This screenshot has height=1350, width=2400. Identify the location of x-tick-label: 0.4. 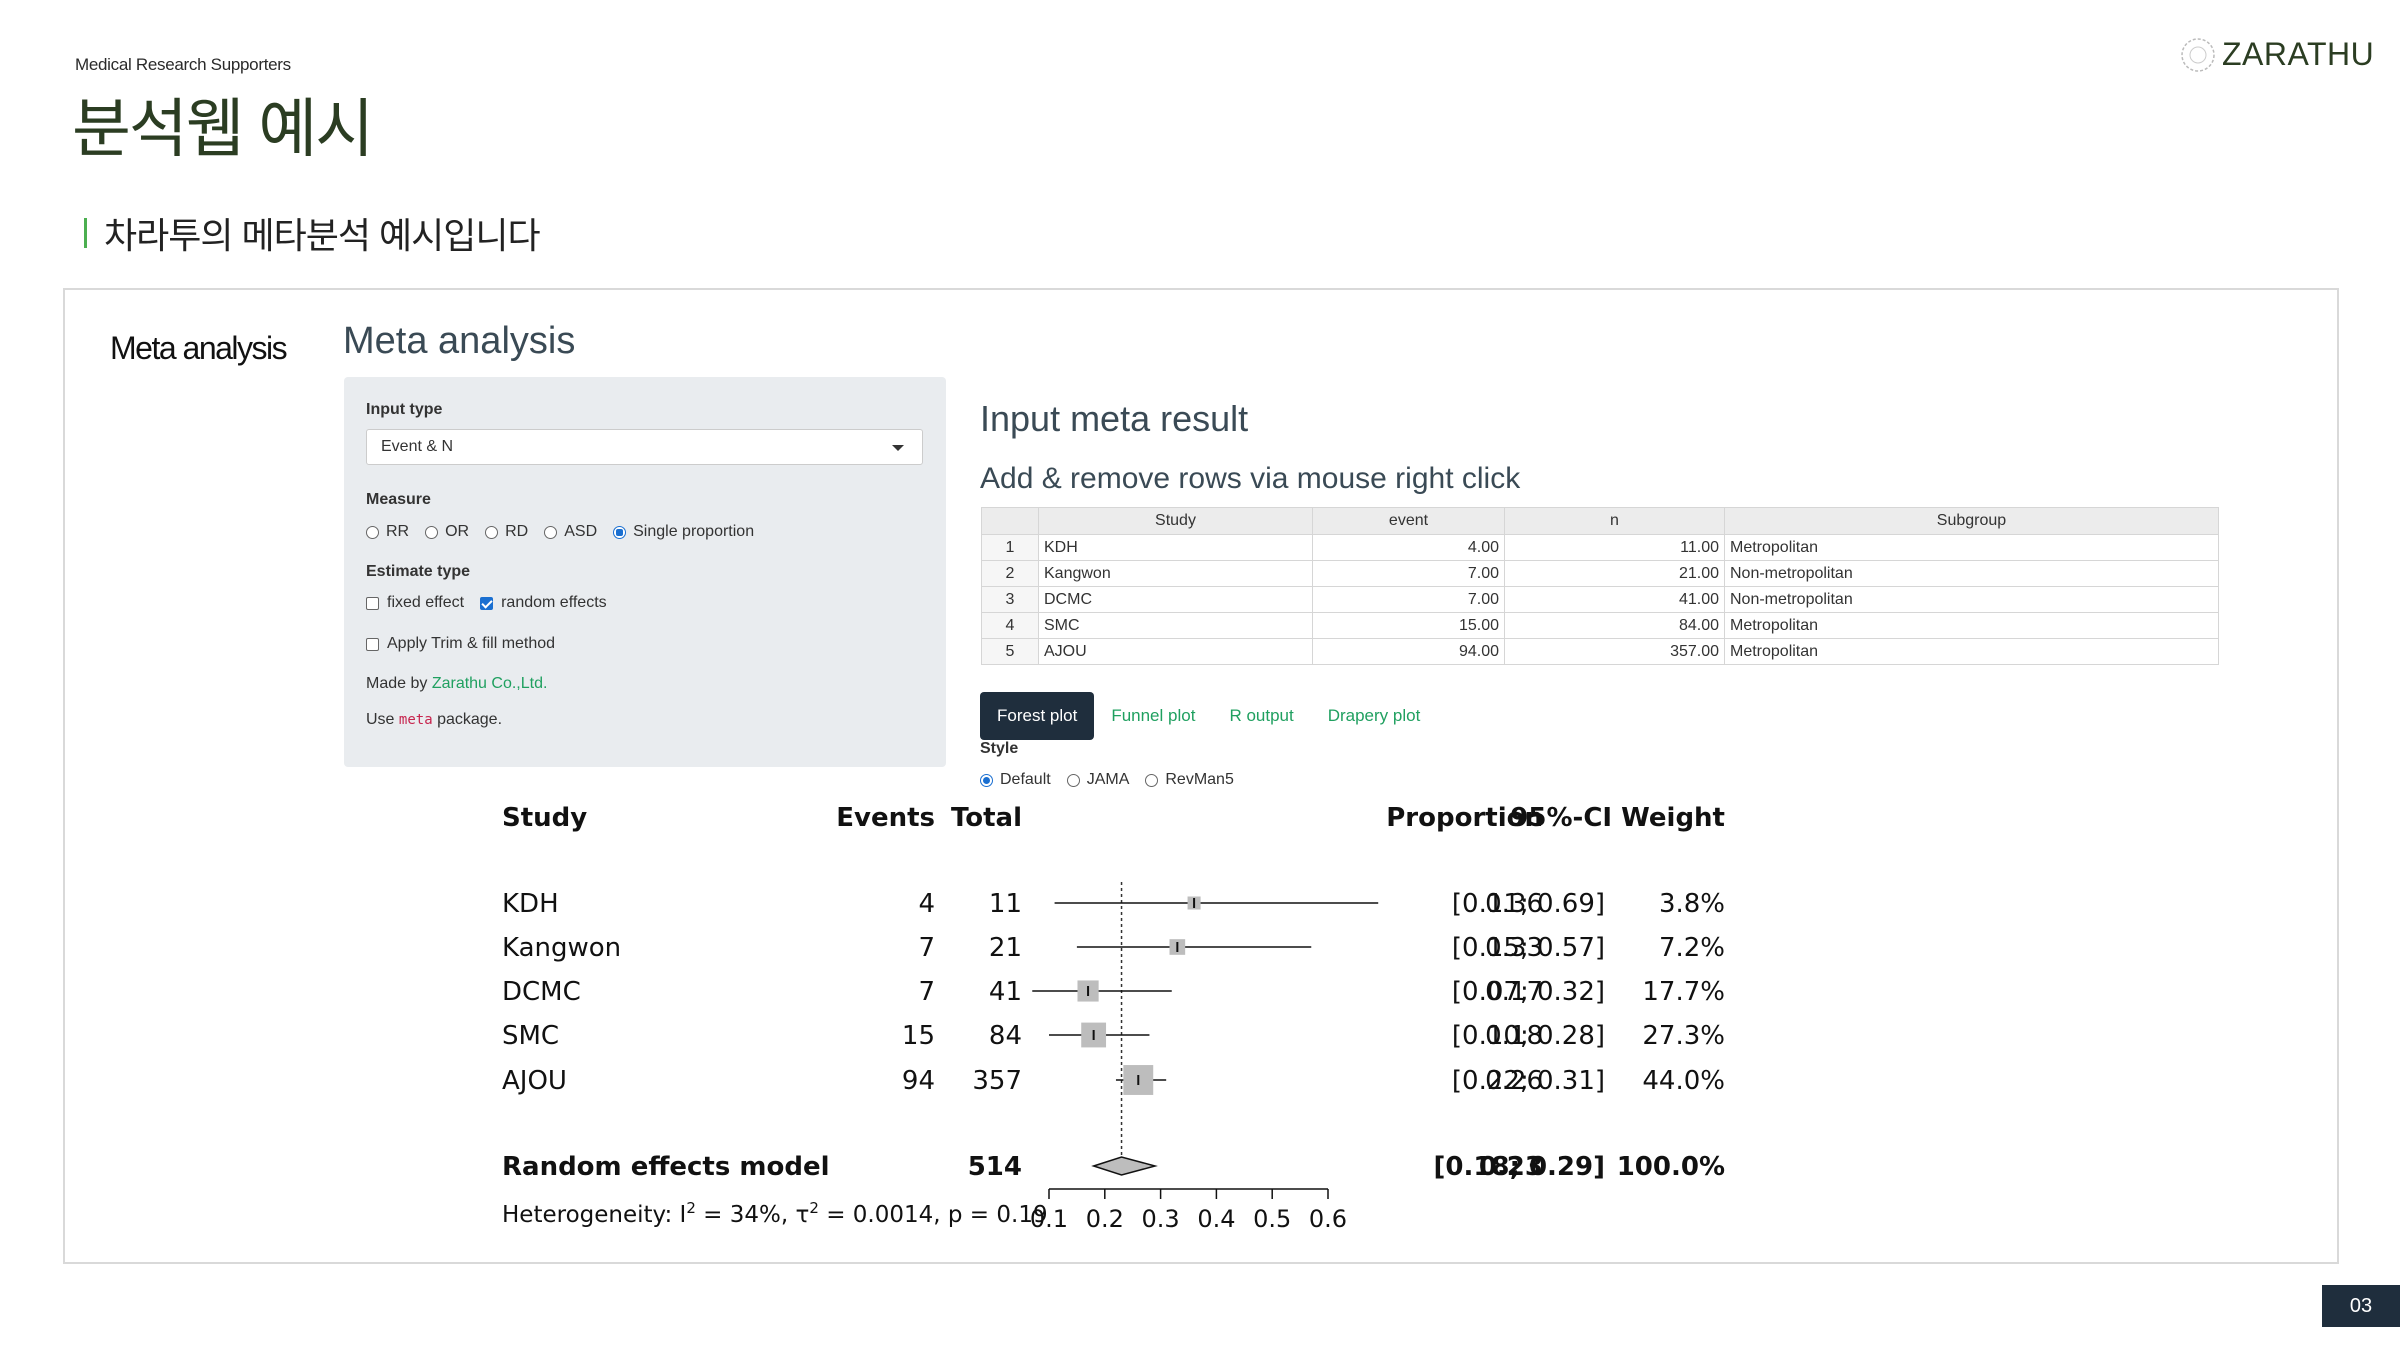
(1216, 1219).